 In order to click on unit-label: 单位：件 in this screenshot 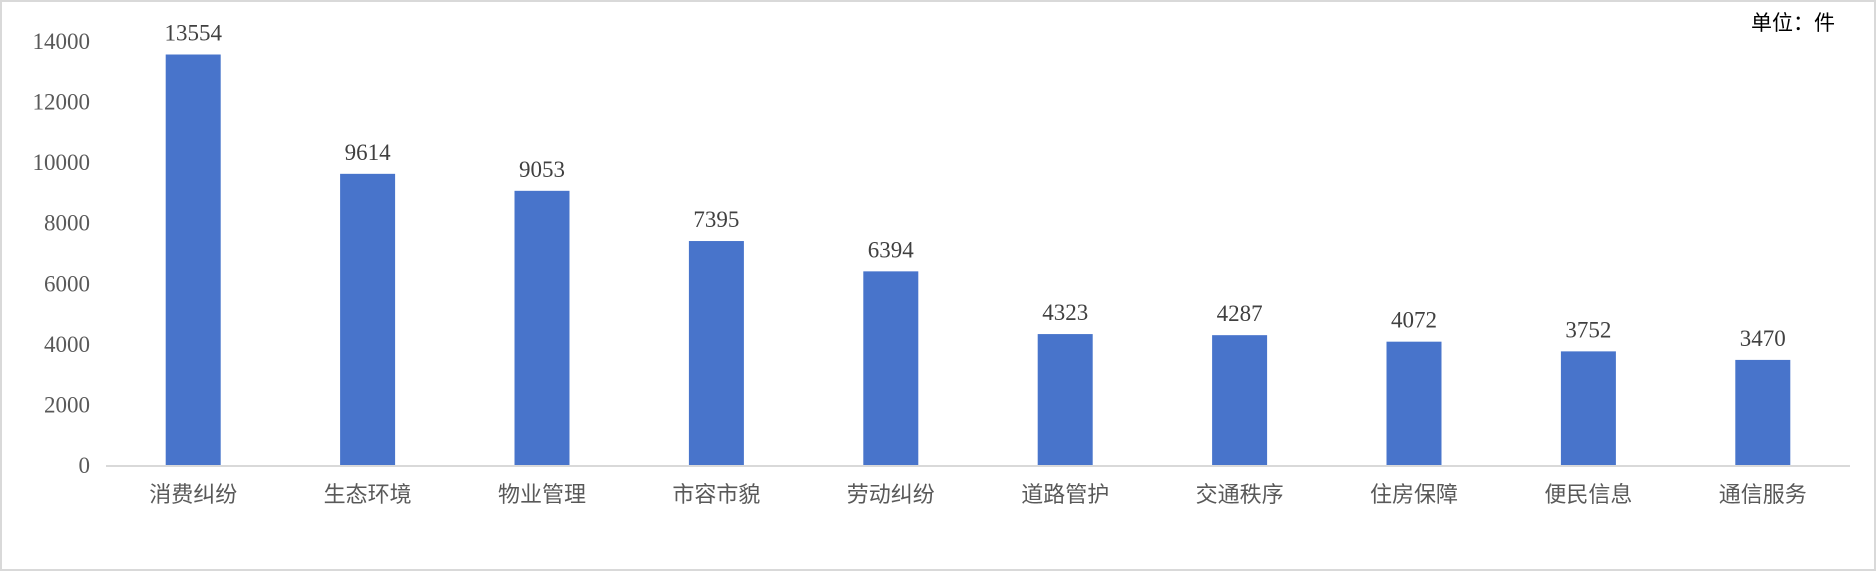, I will do `click(1793, 23)`.